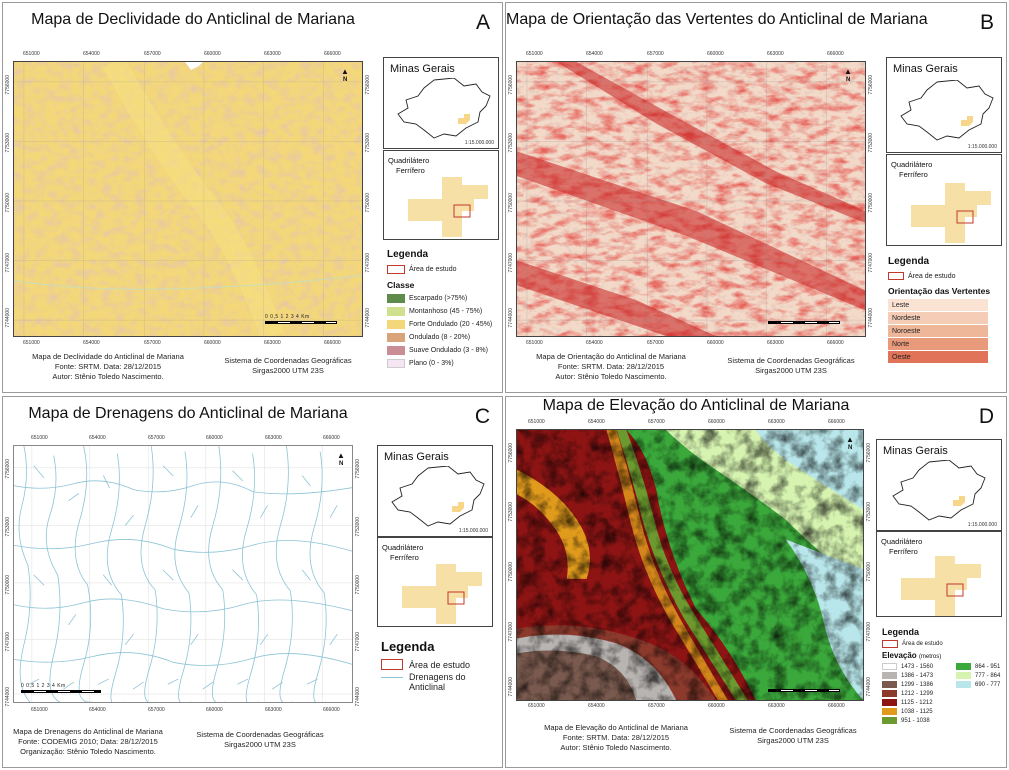  What do you see at coordinates (482, 22) in the screenshot?
I see `panel-letter: A` at bounding box center [482, 22].